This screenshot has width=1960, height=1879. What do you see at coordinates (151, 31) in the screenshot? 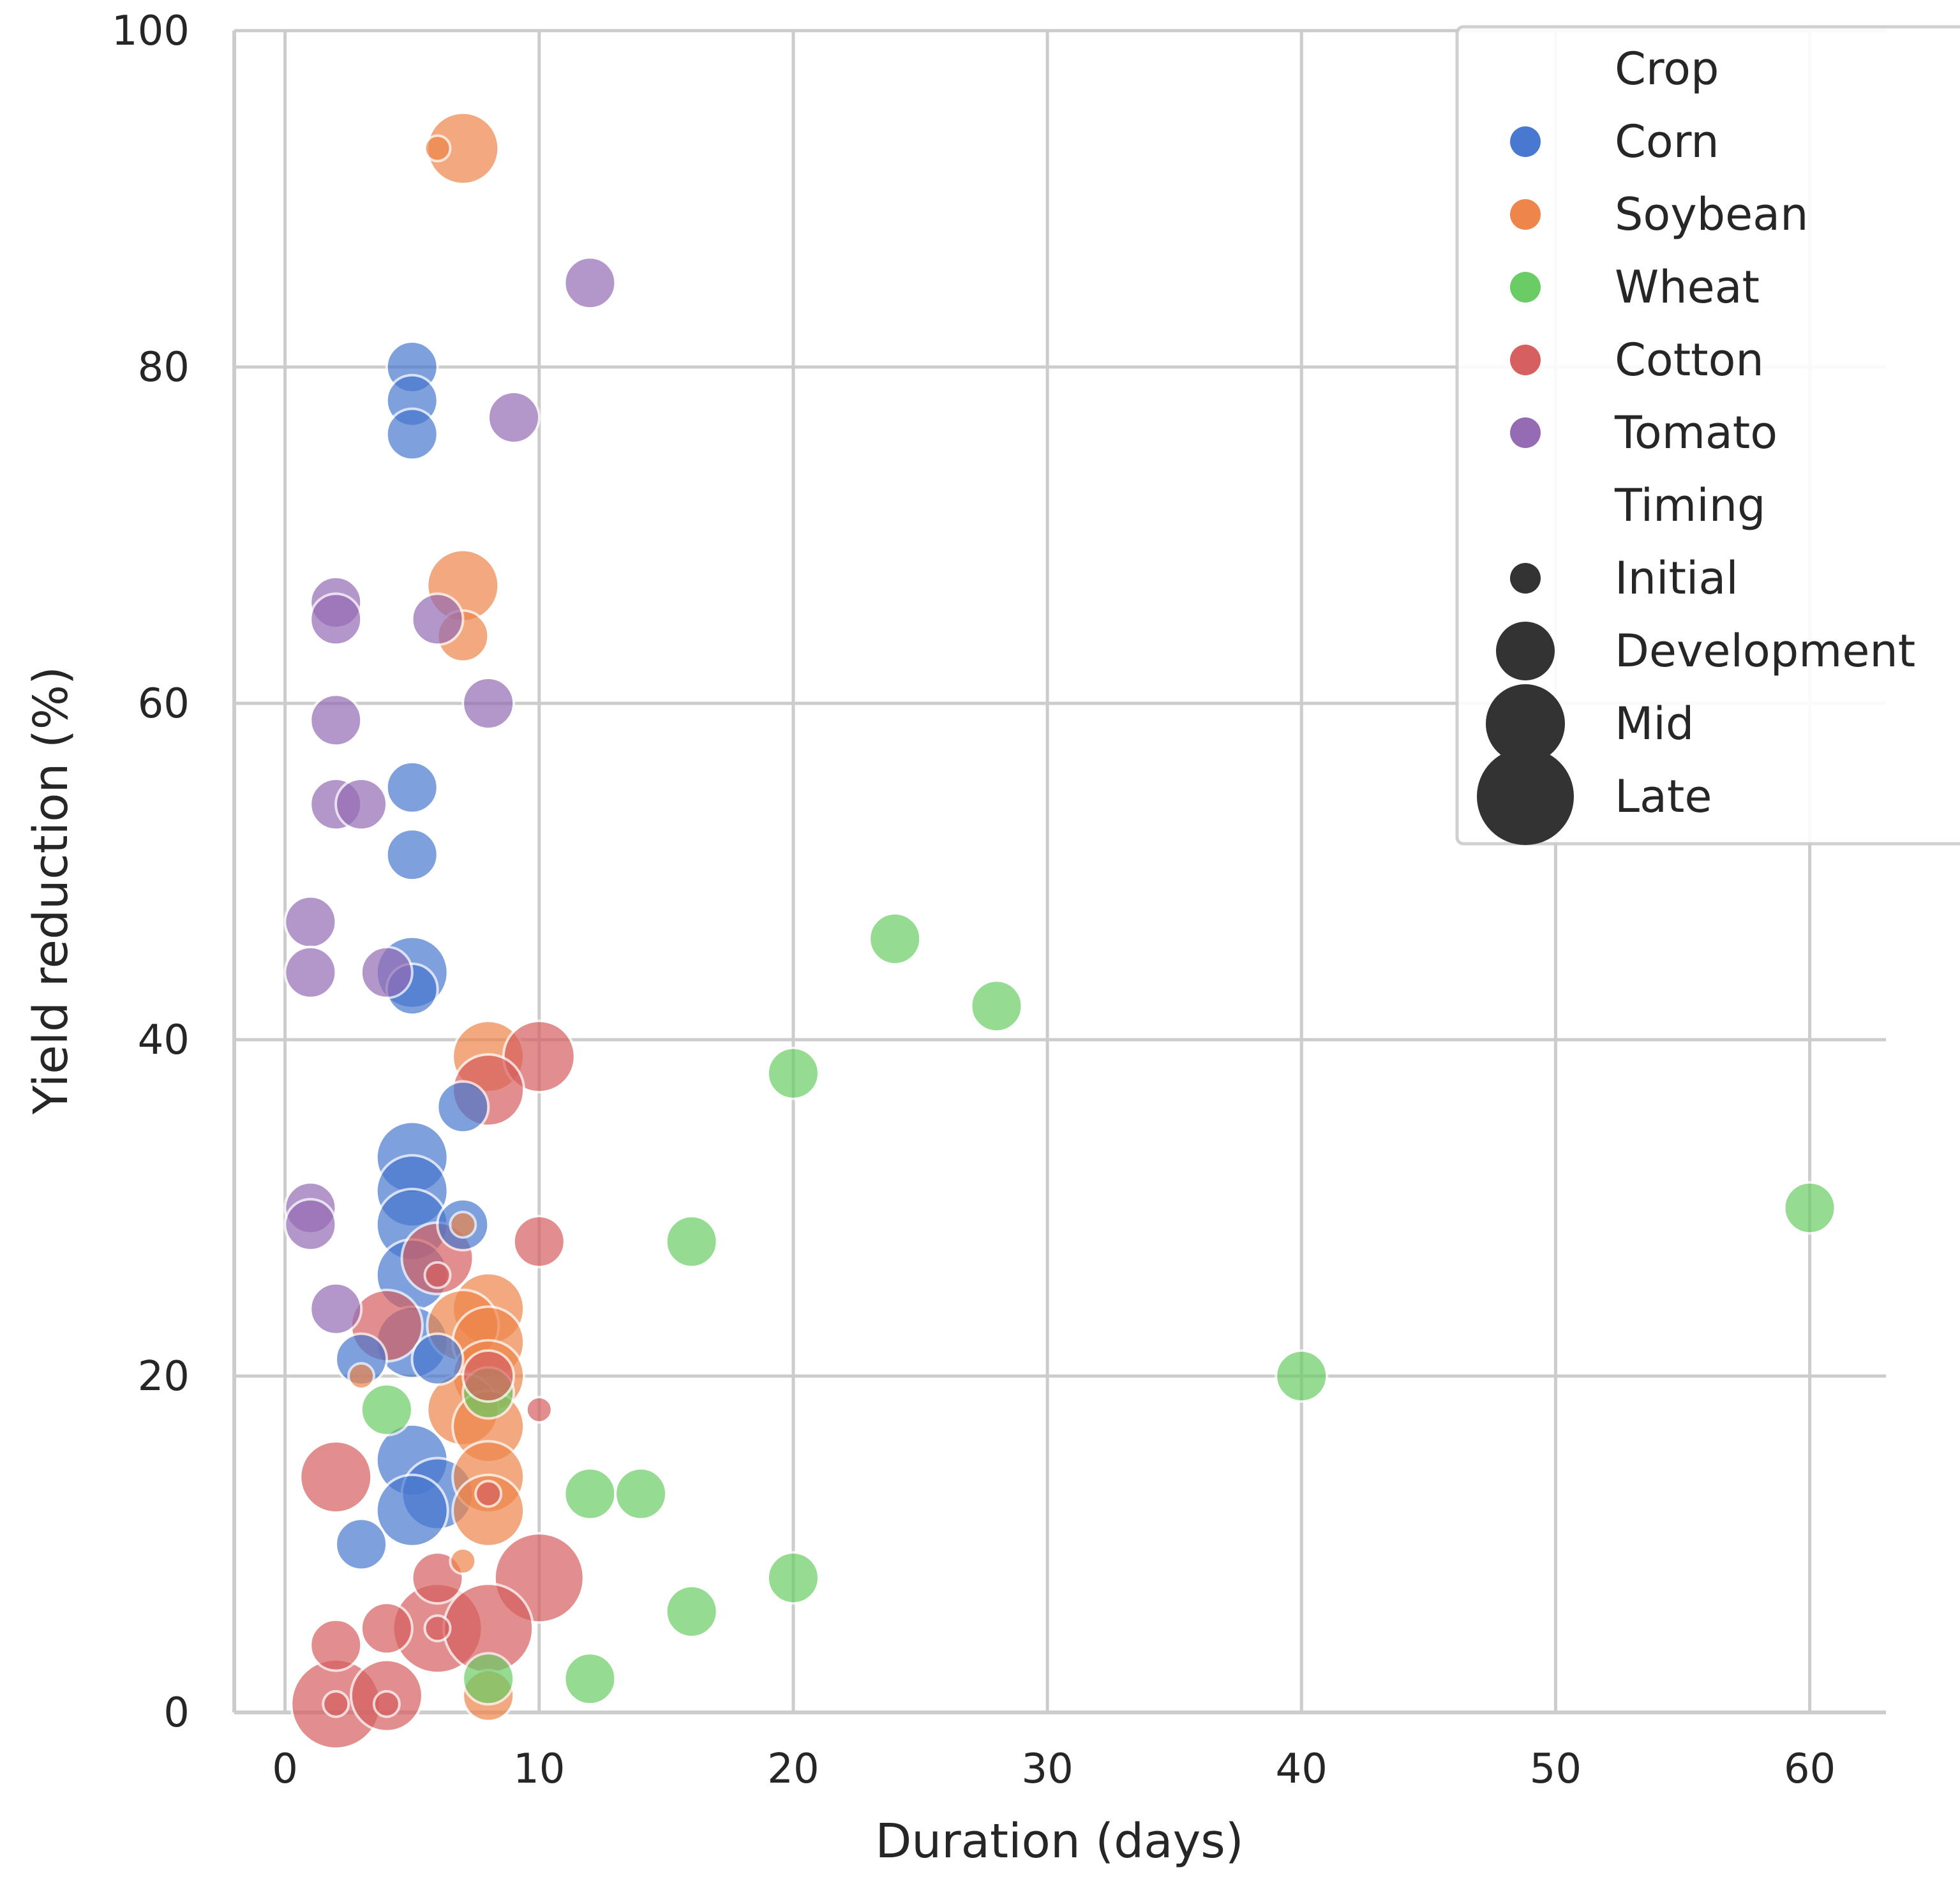
I see `y-tick-label-100: 100` at bounding box center [151, 31].